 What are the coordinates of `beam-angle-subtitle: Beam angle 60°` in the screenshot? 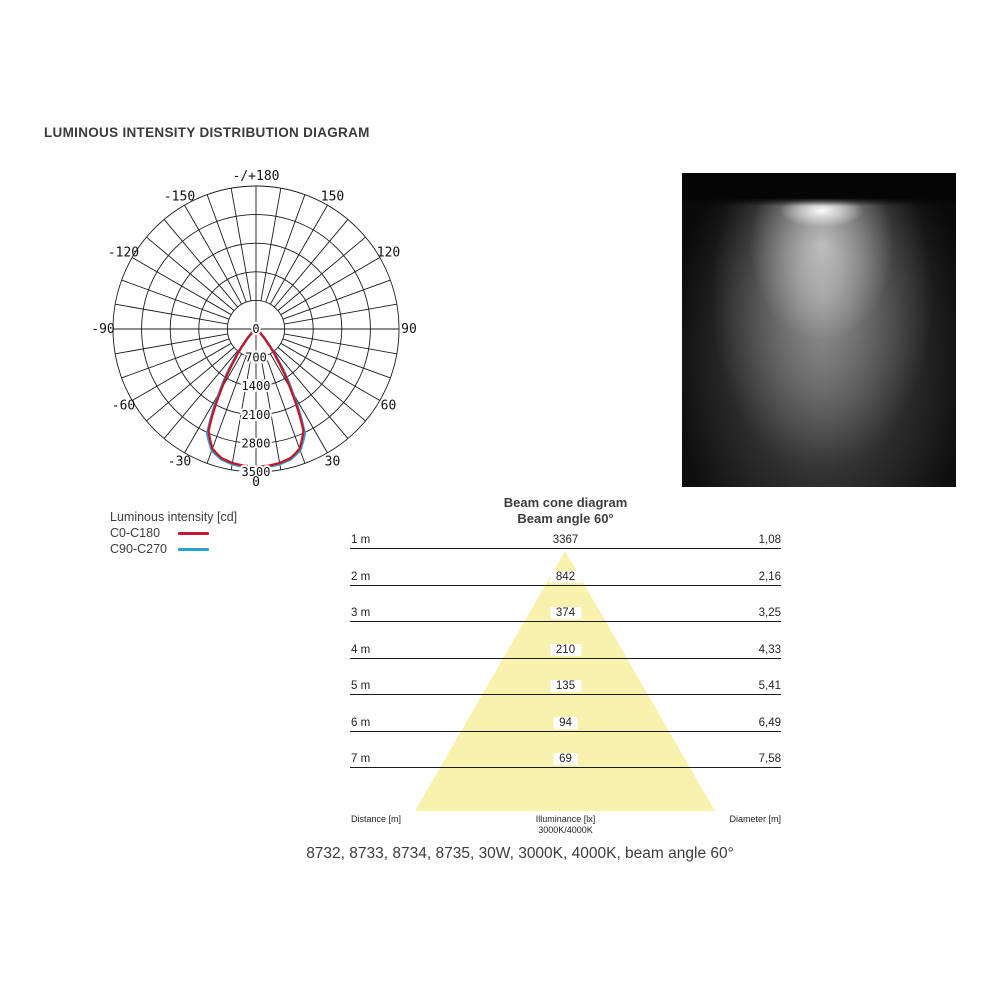 It's located at (565, 518).